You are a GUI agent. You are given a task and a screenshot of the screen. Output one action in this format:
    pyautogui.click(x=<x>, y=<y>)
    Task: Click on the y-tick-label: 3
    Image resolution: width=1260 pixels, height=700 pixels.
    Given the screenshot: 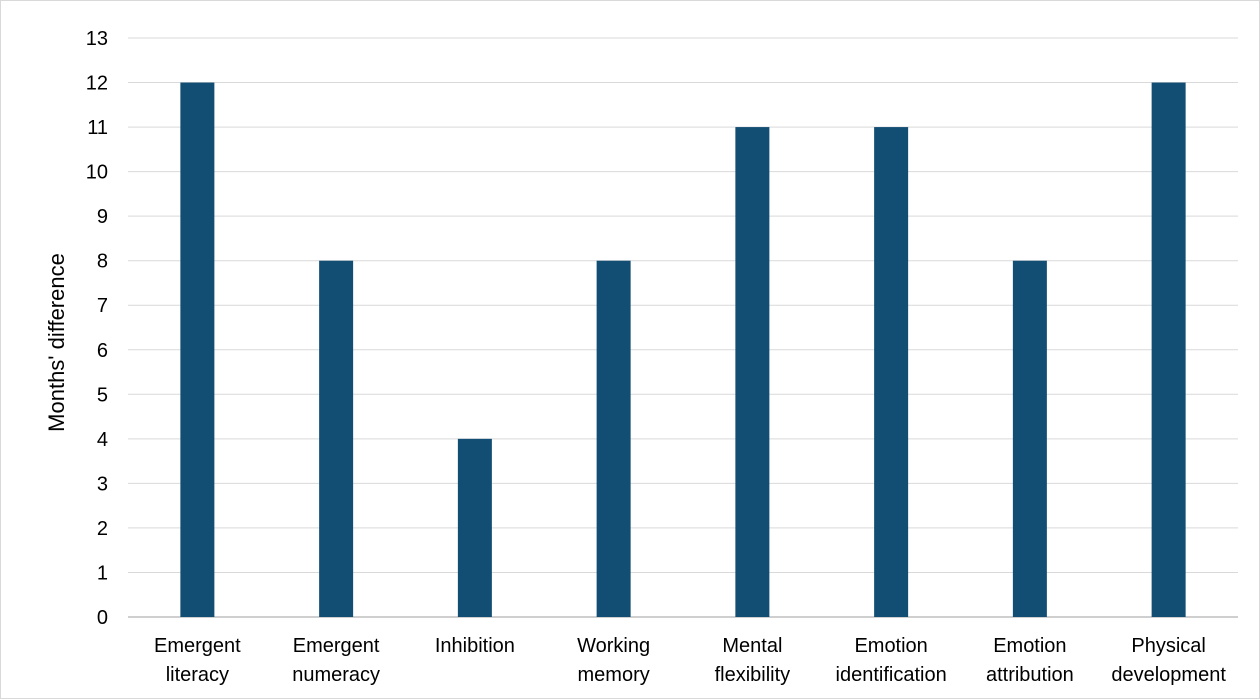 What is the action you would take?
    pyautogui.click(x=102, y=484)
    